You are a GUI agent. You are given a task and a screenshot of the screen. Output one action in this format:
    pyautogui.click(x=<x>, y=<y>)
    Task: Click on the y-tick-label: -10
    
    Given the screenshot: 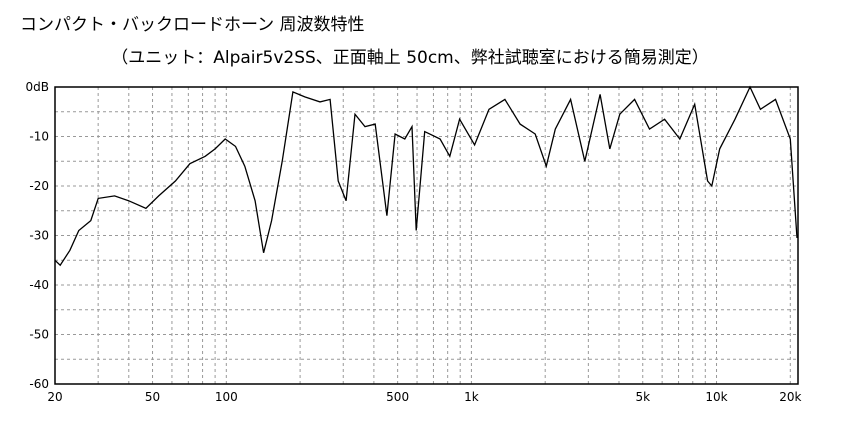 What is the action you would take?
    pyautogui.click(x=39, y=137)
    